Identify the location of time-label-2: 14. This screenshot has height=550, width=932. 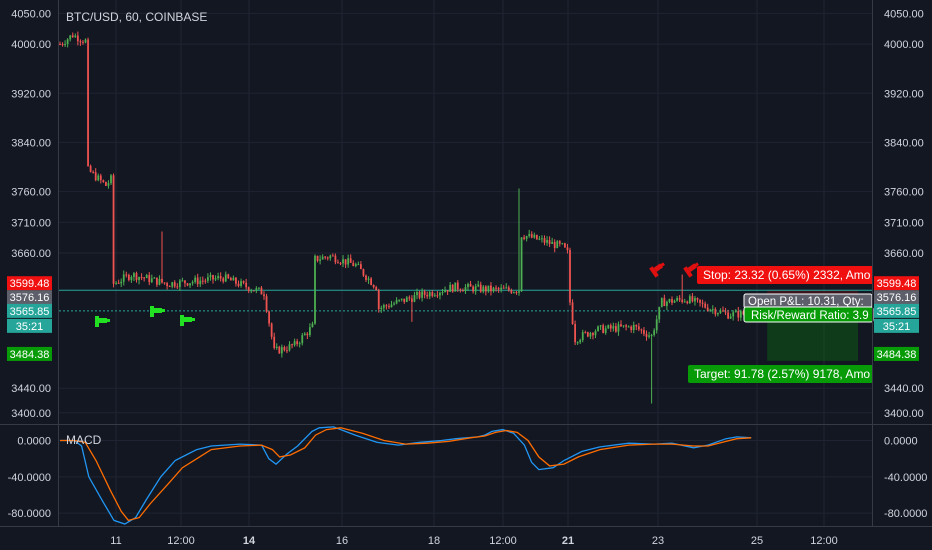
(249, 541).